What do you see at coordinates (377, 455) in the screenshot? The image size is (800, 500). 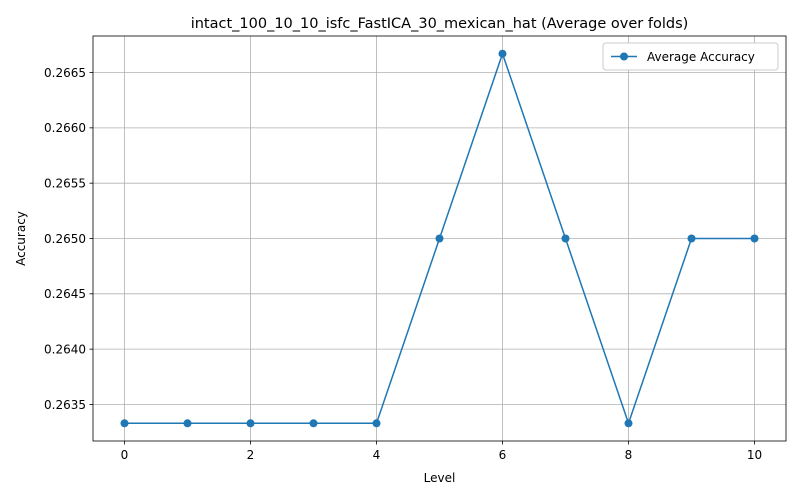 I see `x-tick-label: 4` at bounding box center [377, 455].